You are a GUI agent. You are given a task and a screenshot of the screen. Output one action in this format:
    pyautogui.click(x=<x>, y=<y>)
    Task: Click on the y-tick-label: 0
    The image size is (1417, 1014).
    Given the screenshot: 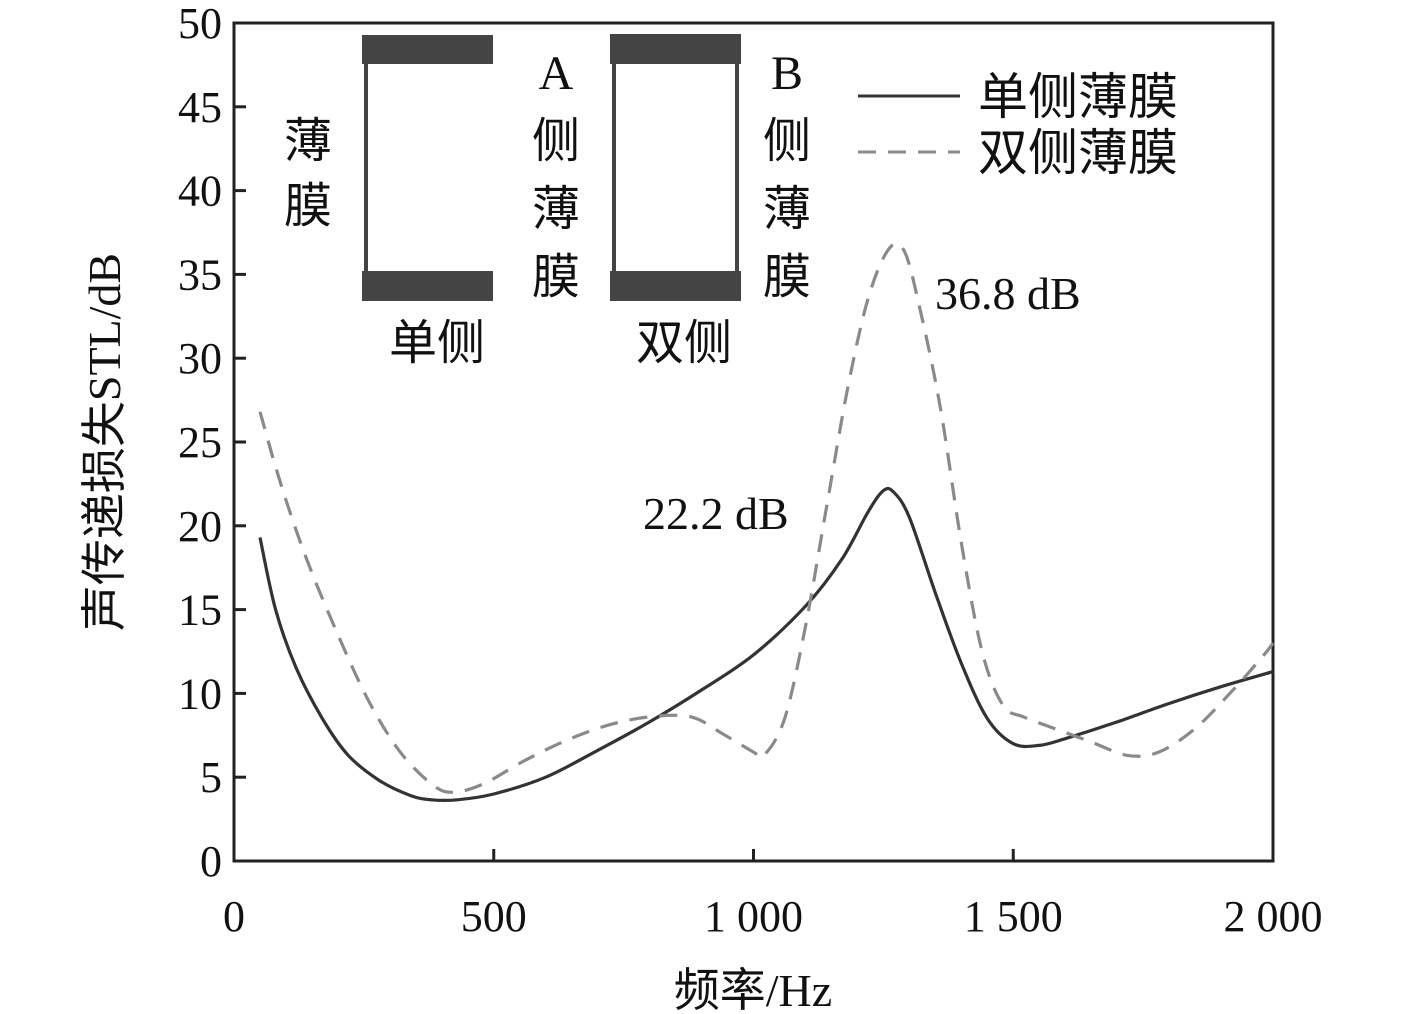 What is the action you would take?
    pyautogui.click(x=211, y=861)
    